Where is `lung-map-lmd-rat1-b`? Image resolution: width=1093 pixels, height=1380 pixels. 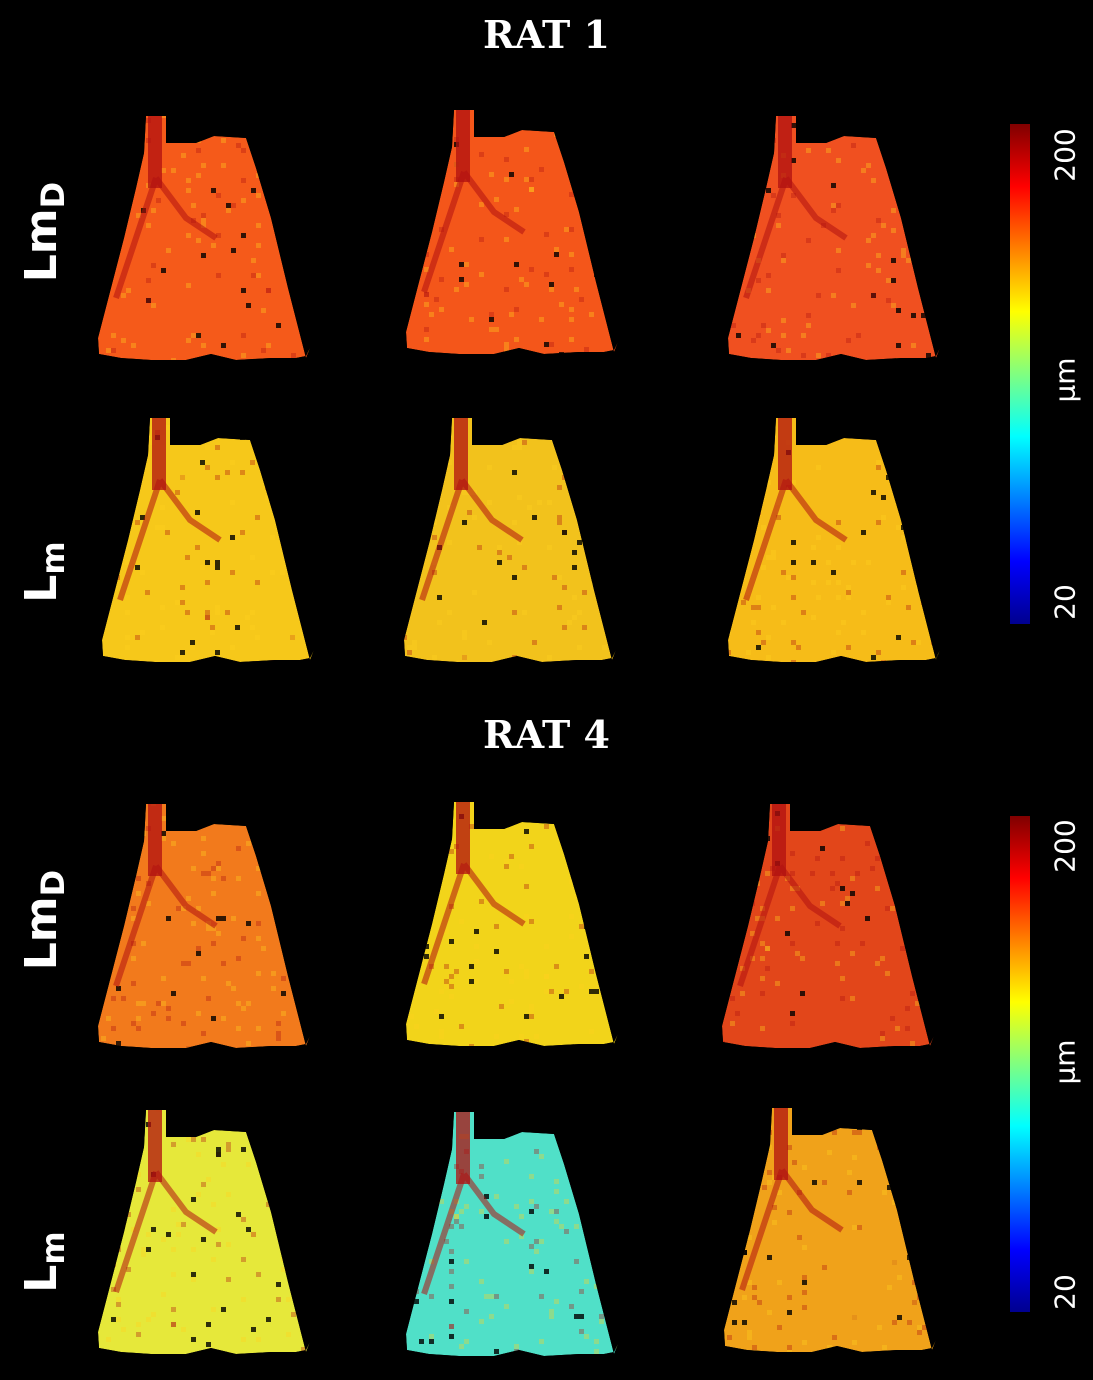
lung-map-lmd-rat1-b is located at coordinates (512, 232).